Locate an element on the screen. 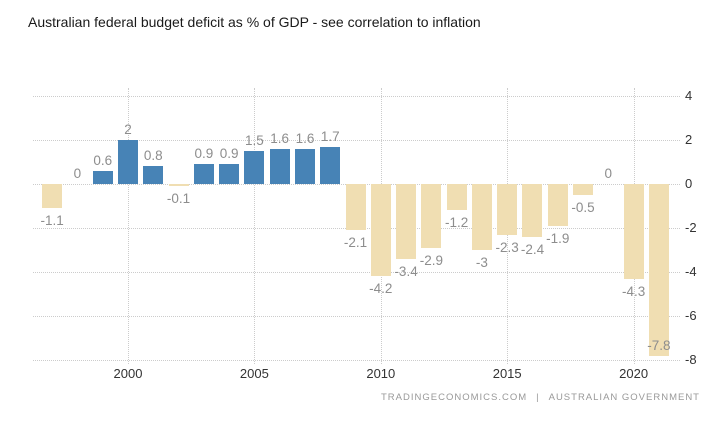 The width and height of the screenshot is (725, 423). bar-value-label: 1.7 is located at coordinates (330, 136).